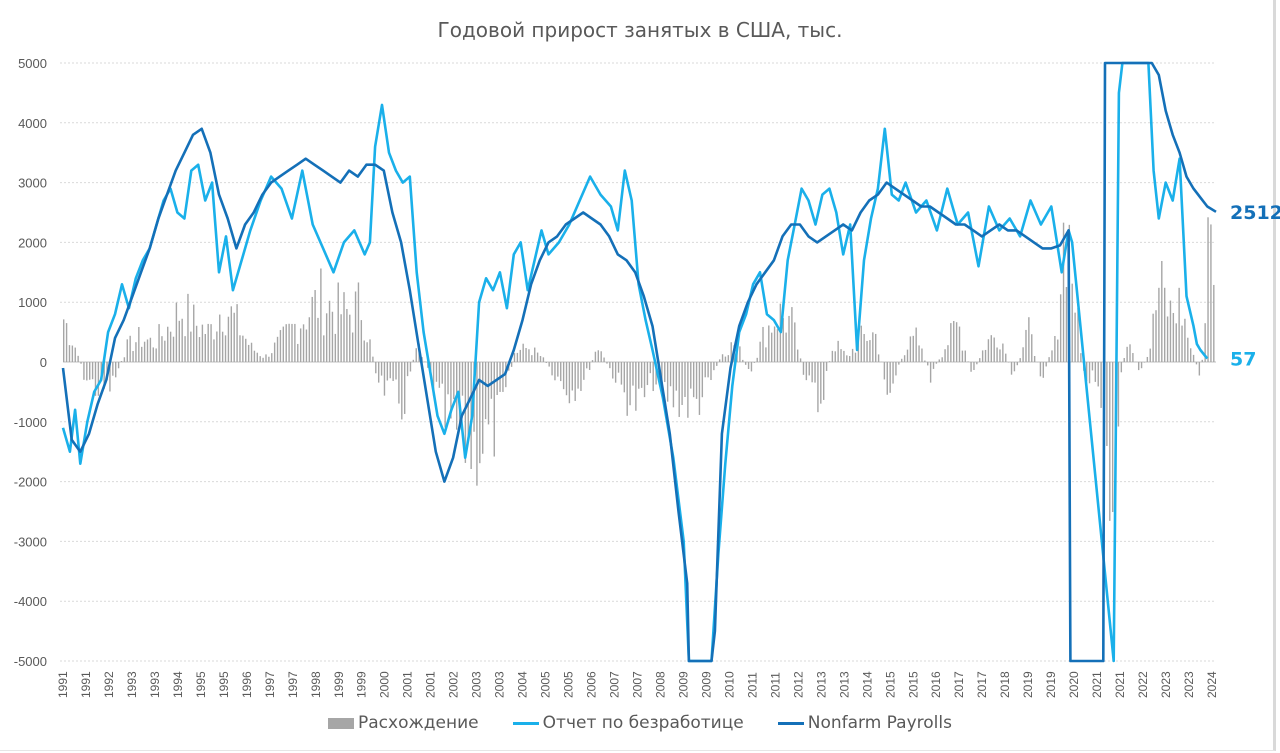  I want to click on x-tick-label: 1994, so click(178, 684).